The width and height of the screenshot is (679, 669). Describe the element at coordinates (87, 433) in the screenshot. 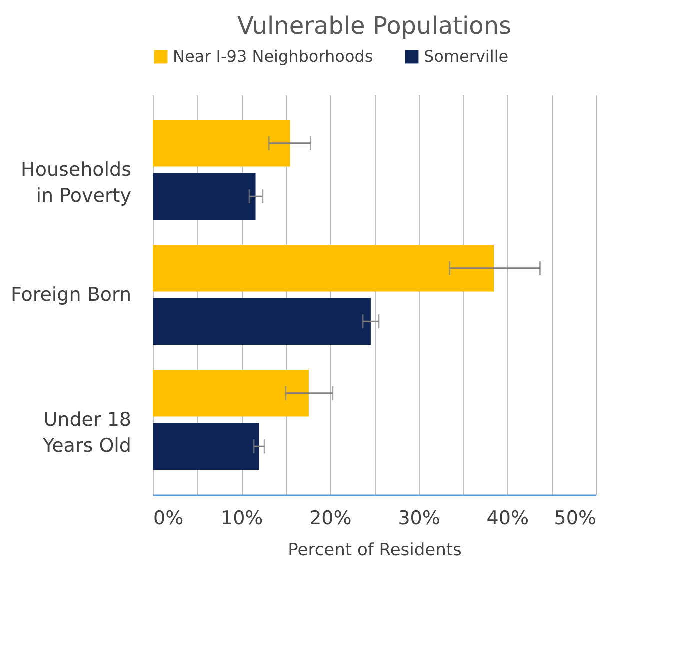

I see `y-tick-label: Under 18 Years Old` at that location.